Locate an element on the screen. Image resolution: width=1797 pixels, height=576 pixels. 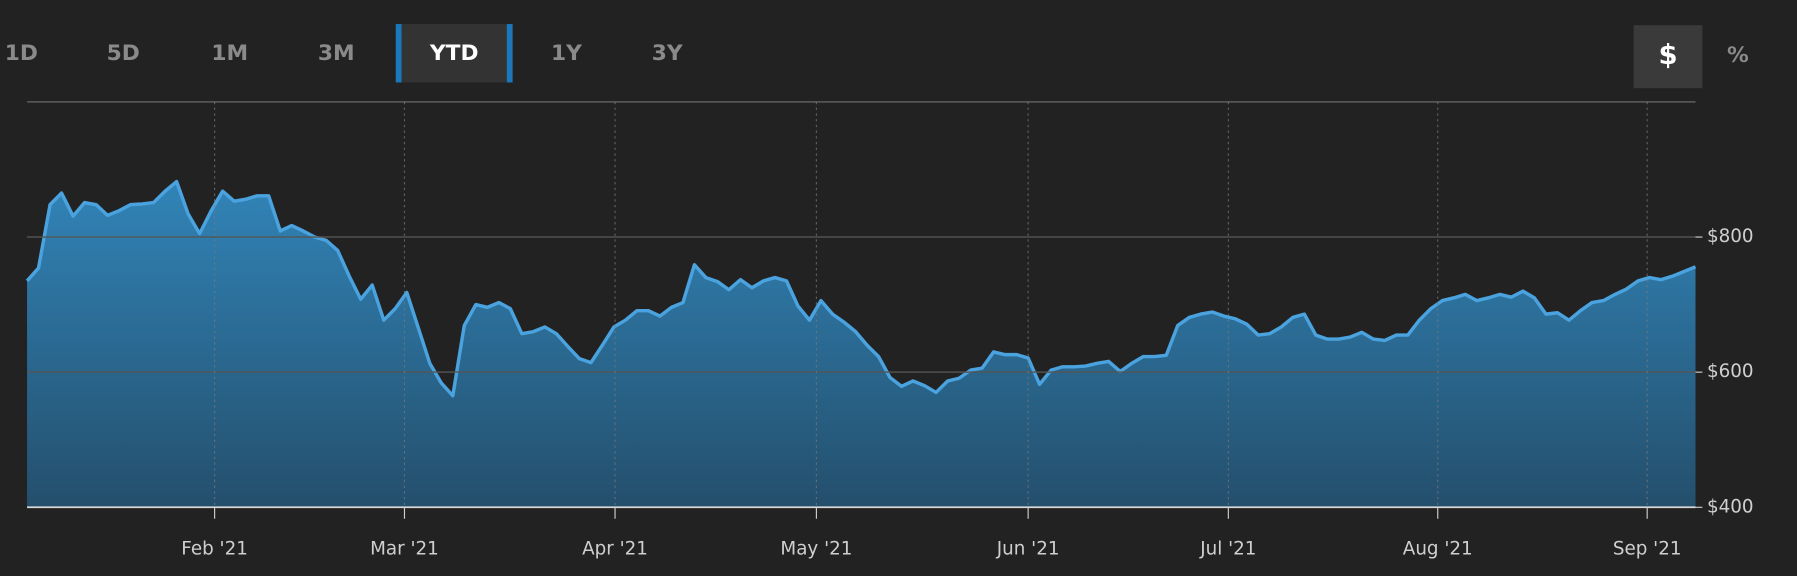
x-tick-label: May '21 is located at coordinates (816, 549).